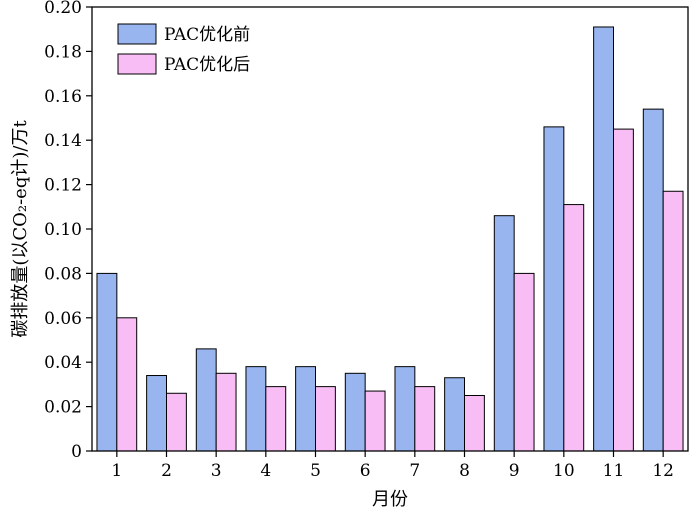 The image size is (700, 516). Describe the element at coordinates (116, 471) in the screenshot. I see `x-tick-label: 1` at that location.